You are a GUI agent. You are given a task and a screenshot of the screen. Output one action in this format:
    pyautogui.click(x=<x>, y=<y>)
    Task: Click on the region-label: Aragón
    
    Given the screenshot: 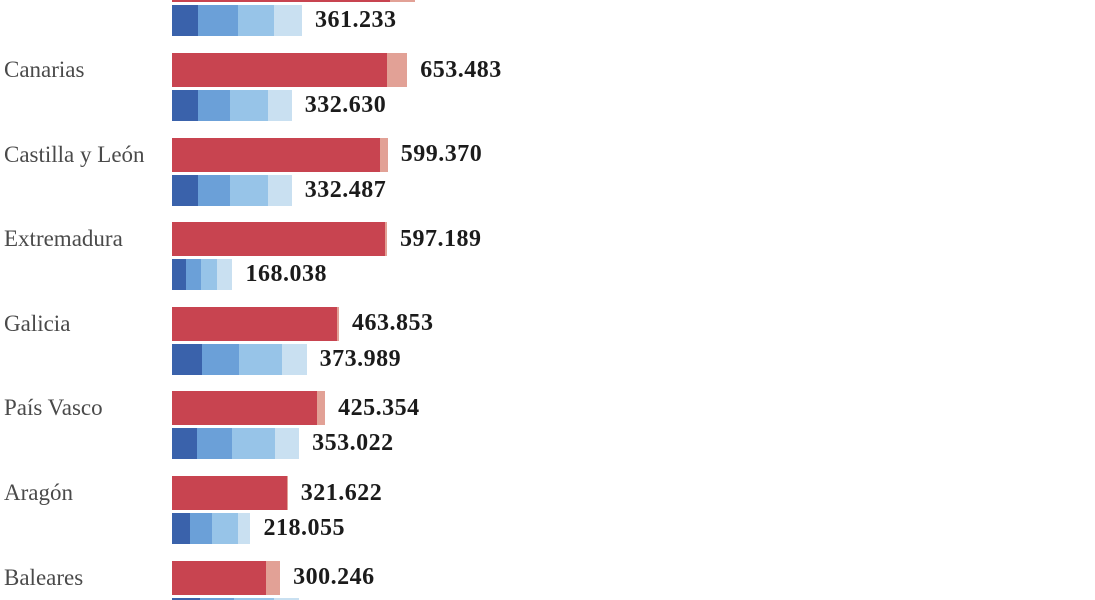 What is the action you would take?
    pyautogui.click(x=38, y=492)
    